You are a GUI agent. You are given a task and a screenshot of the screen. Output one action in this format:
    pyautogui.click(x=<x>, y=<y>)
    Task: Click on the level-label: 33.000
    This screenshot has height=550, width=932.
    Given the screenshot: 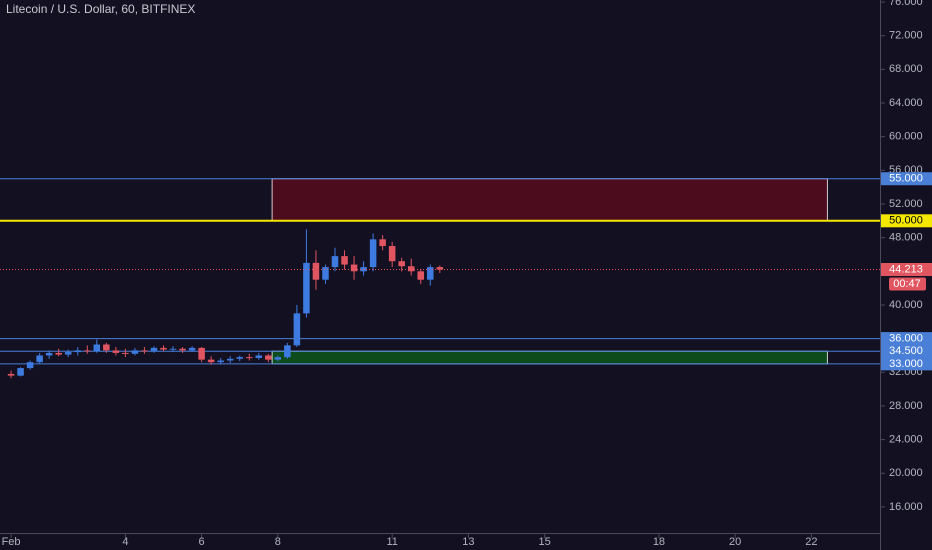 What is the action you would take?
    pyautogui.click(x=906, y=364)
    